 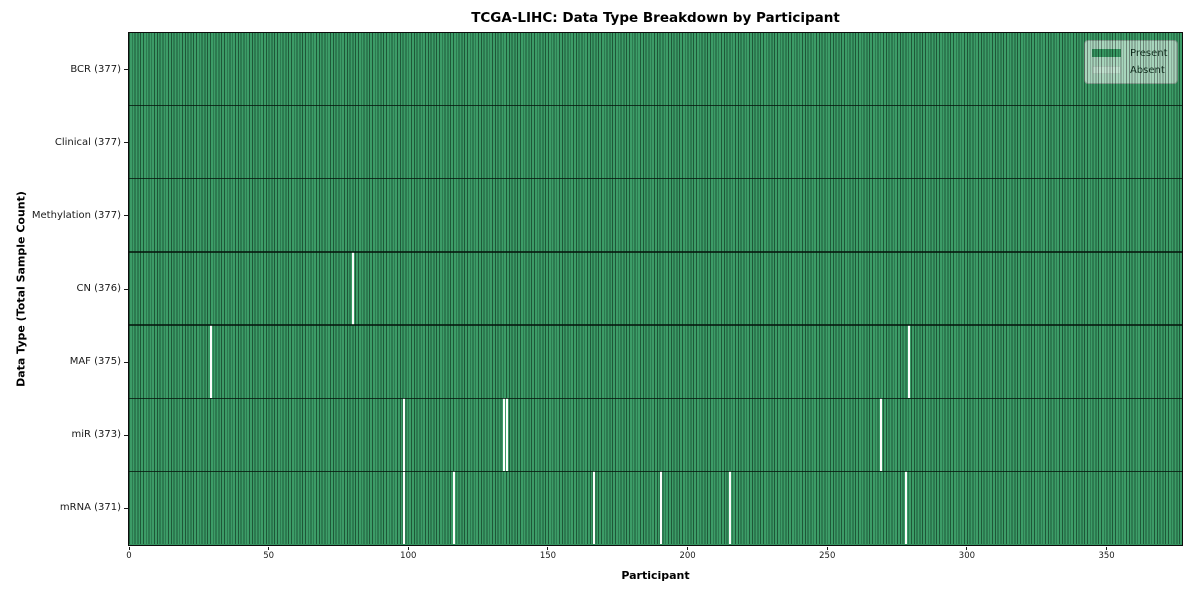 I want to click on x-tick-label: 150, so click(x=548, y=556).